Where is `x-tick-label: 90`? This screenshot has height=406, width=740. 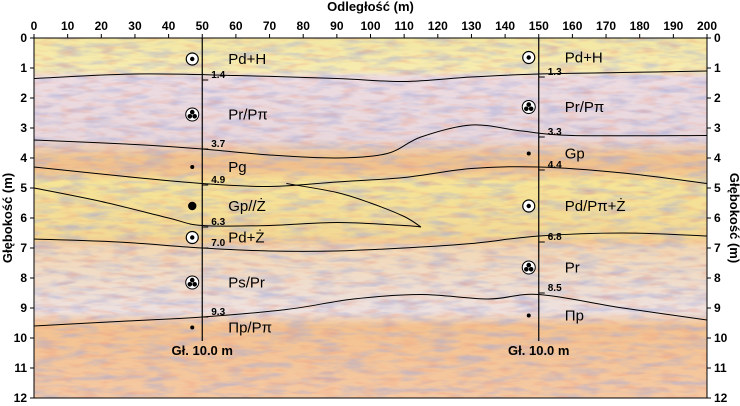 x-tick-label: 90 is located at coordinates (337, 26).